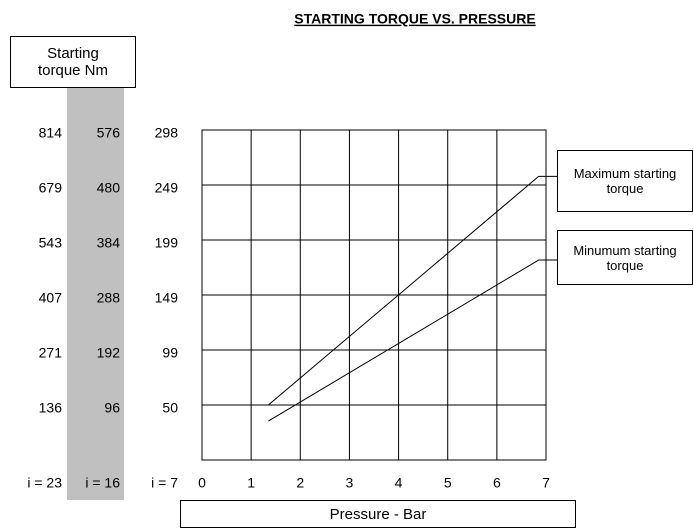 The width and height of the screenshot is (693, 528). What do you see at coordinates (167, 298) in the screenshot?
I see `y-tick-label: 149` at bounding box center [167, 298].